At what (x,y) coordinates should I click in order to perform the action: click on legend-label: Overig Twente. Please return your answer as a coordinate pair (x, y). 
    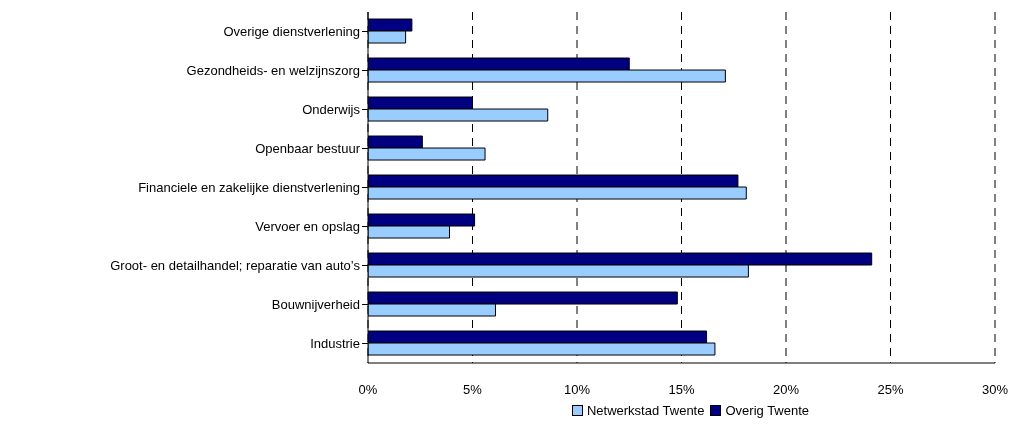
    Looking at the image, I should click on (767, 410).